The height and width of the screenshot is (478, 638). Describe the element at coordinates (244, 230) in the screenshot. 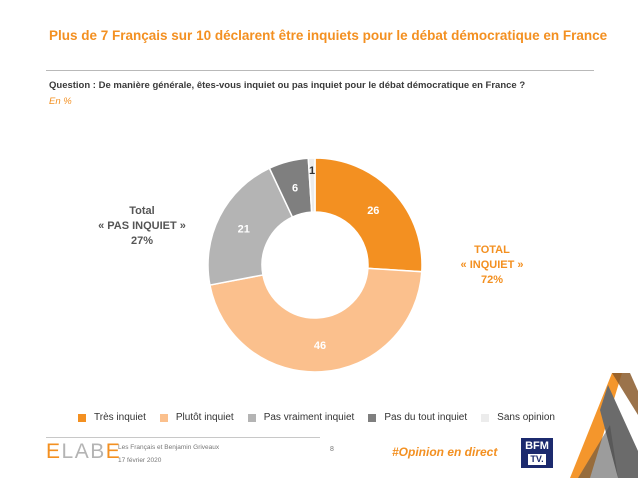

I see `donut-slice-value: 21` at that location.